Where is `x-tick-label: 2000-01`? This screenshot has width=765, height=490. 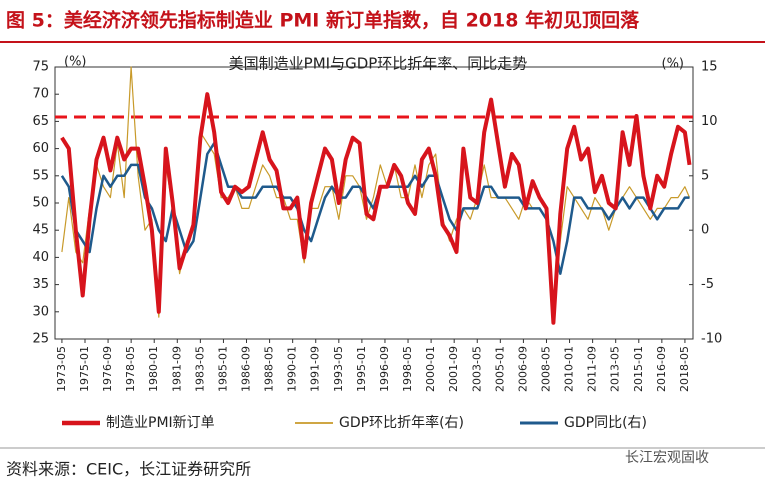 x-tick-label: 2000-01 is located at coordinates (430, 369).